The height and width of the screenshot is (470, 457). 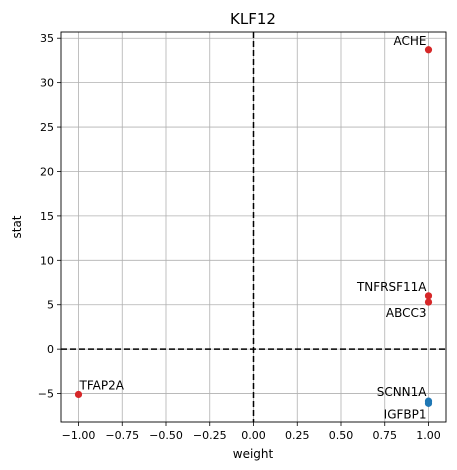 What do you see at coordinates (385, 435) in the screenshot?
I see `x-tick-label: 0.75` at bounding box center [385, 435].